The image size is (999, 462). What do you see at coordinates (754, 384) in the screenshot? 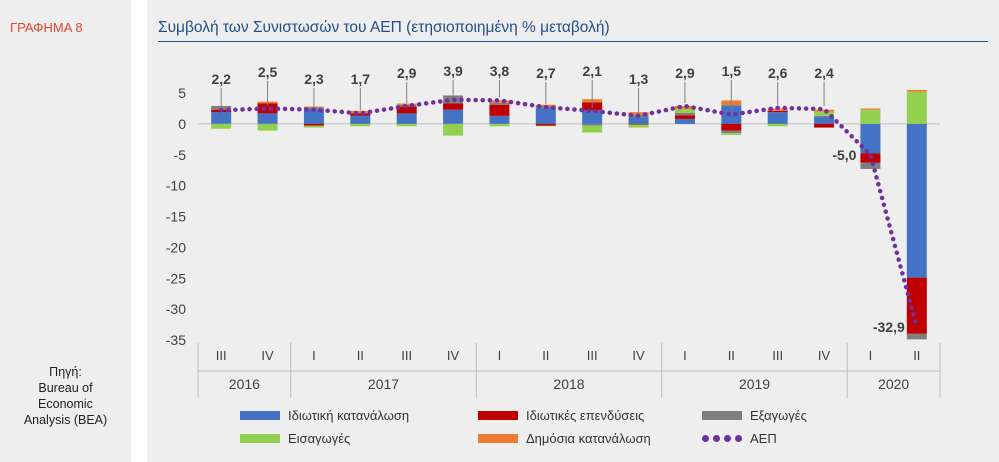
I see `x-year-label: 2019` at bounding box center [754, 384].